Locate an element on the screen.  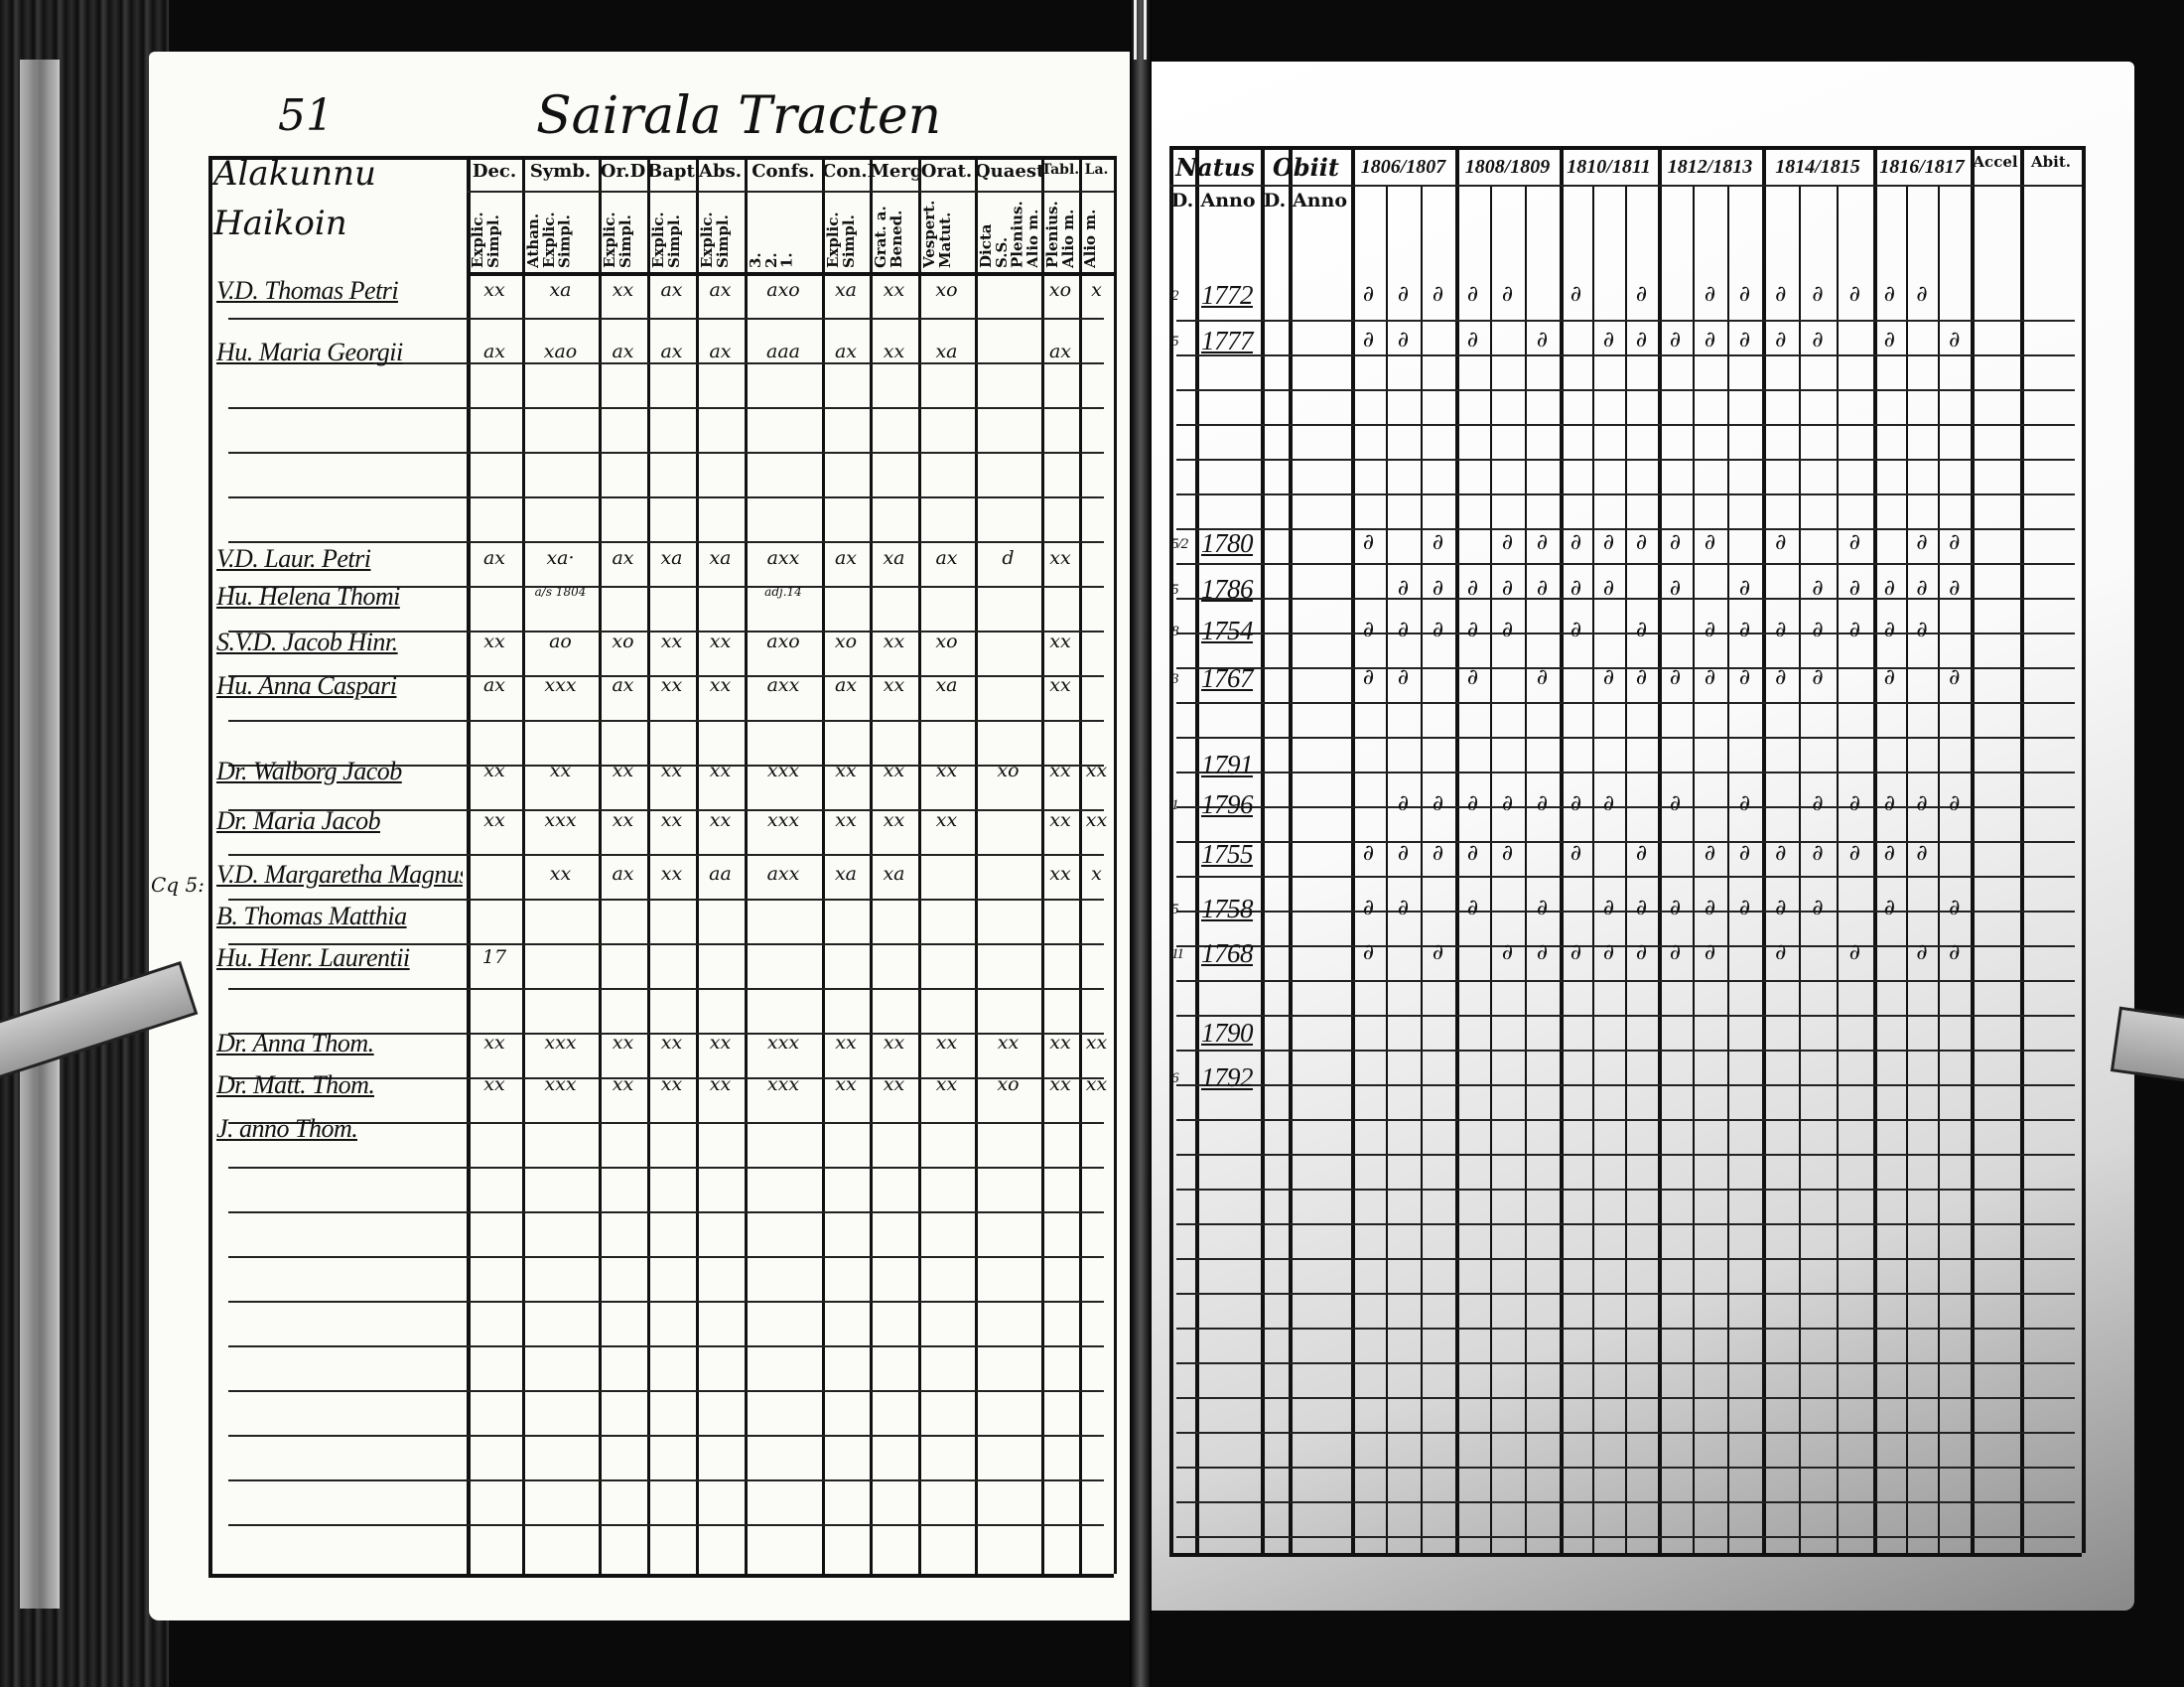
name-header-2: Haikoin is located at coordinates (280, 223).